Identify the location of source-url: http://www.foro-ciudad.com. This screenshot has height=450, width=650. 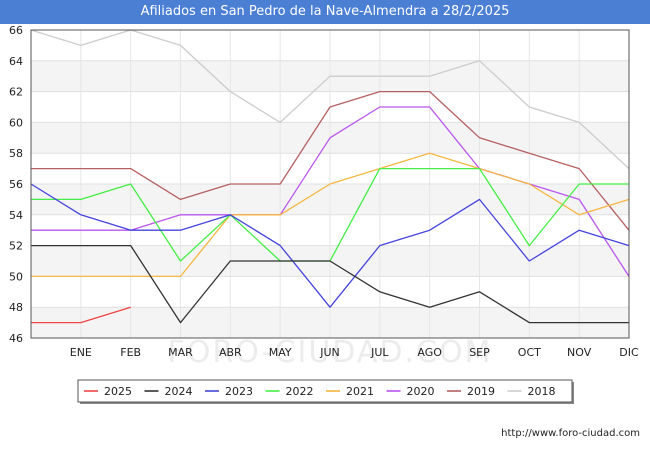
(570, 433).